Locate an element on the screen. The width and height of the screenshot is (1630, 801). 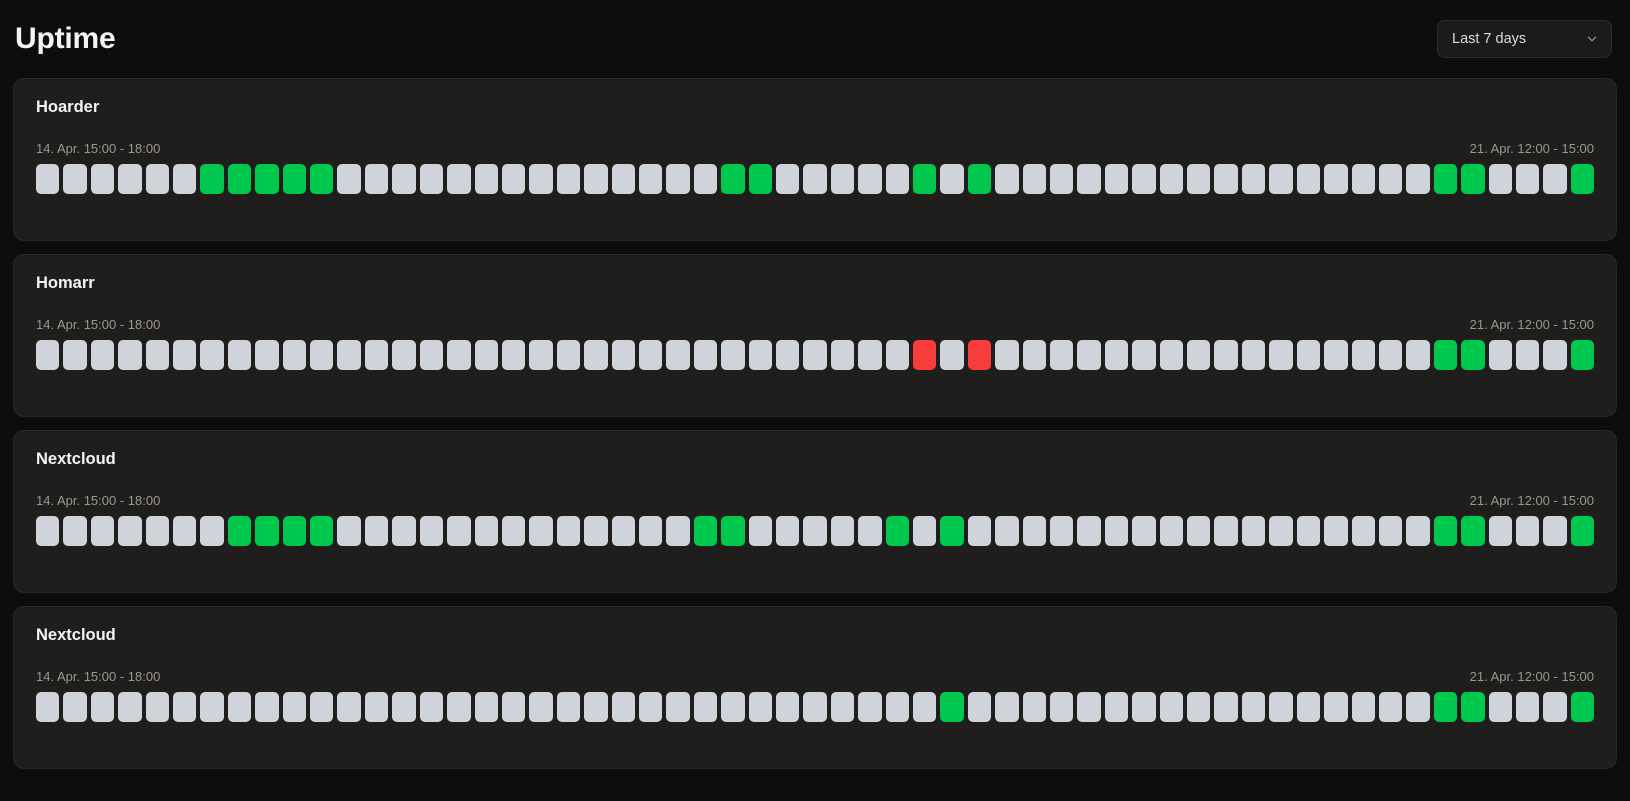
time-range-select: Last 7 days is located at coordinates (1524, 39).